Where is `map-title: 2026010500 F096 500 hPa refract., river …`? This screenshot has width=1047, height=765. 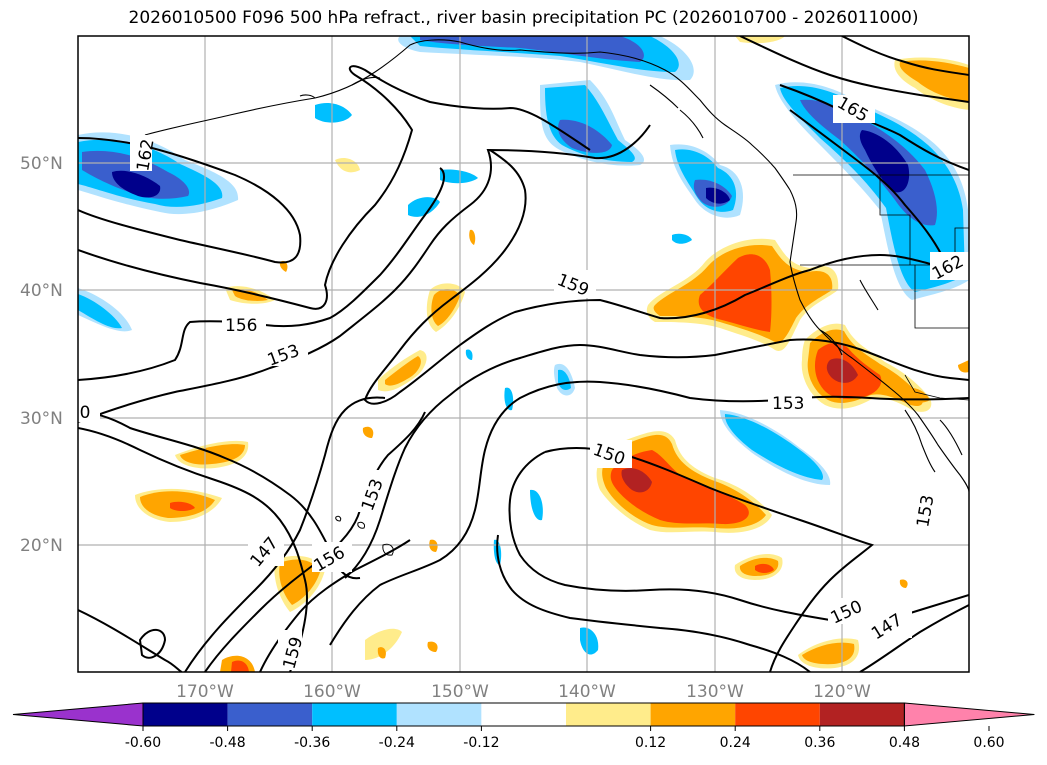
map-title: 2026010500 F096 500 hPa refract., river … is located at coordinates (523, 18).